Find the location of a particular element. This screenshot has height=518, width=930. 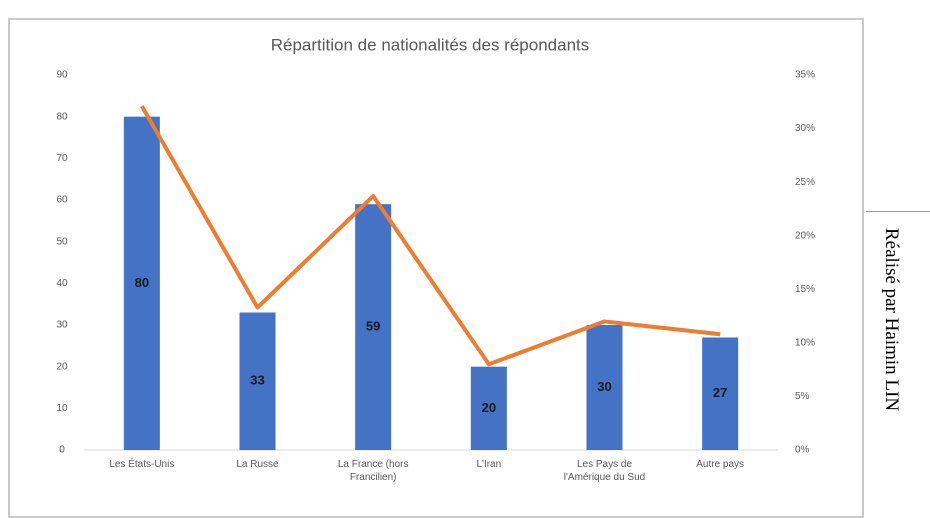

data-label: 30 is located at coordinates (604, 386).